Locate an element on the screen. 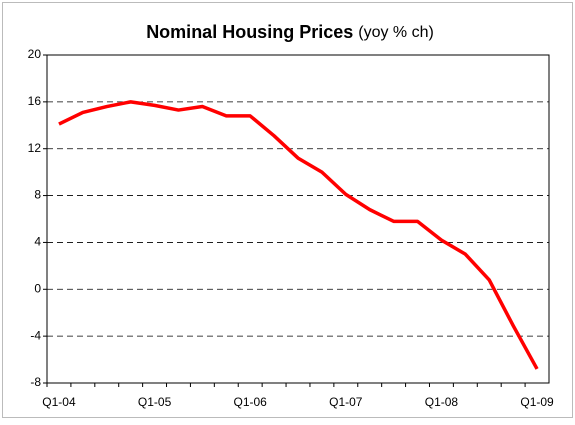  x-tick-label: Q1-09 is located at coordinates (537, 402).